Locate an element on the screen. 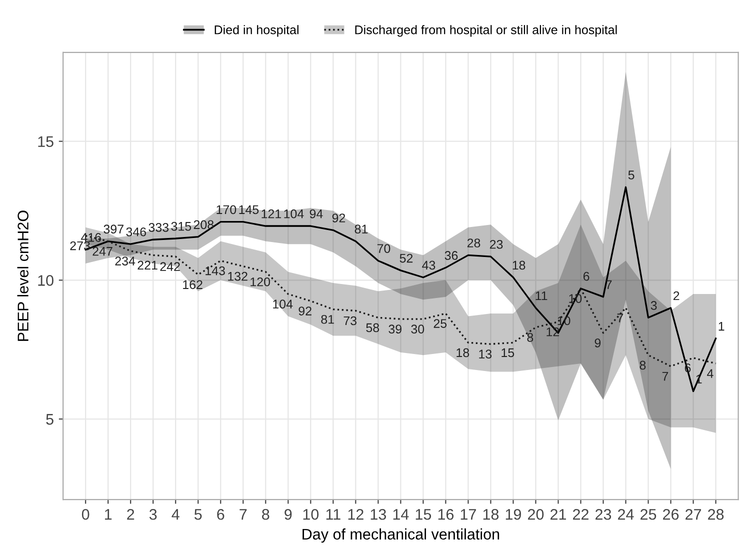 The image size is (742, 552). annotation: 36 is located at coordinates (451, 255).